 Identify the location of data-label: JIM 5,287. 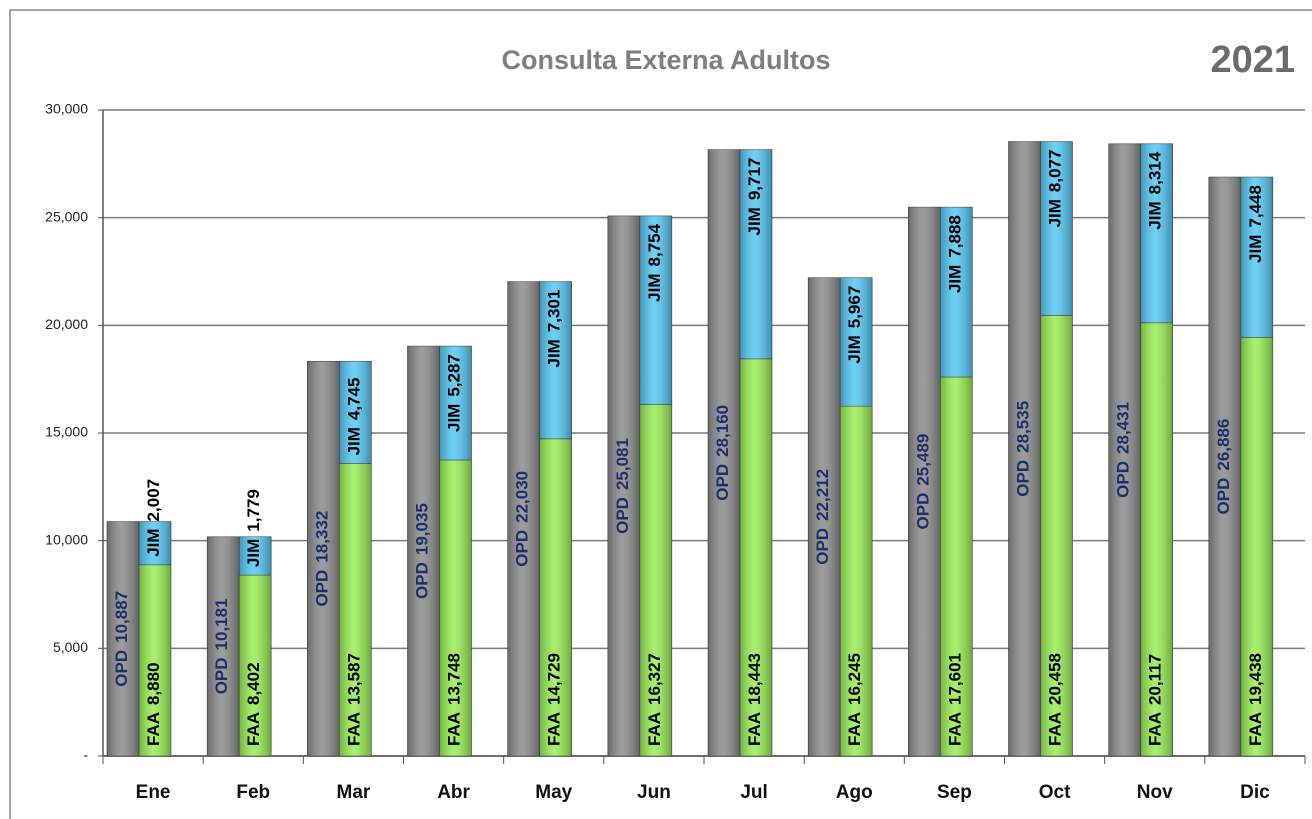
(454, 393).